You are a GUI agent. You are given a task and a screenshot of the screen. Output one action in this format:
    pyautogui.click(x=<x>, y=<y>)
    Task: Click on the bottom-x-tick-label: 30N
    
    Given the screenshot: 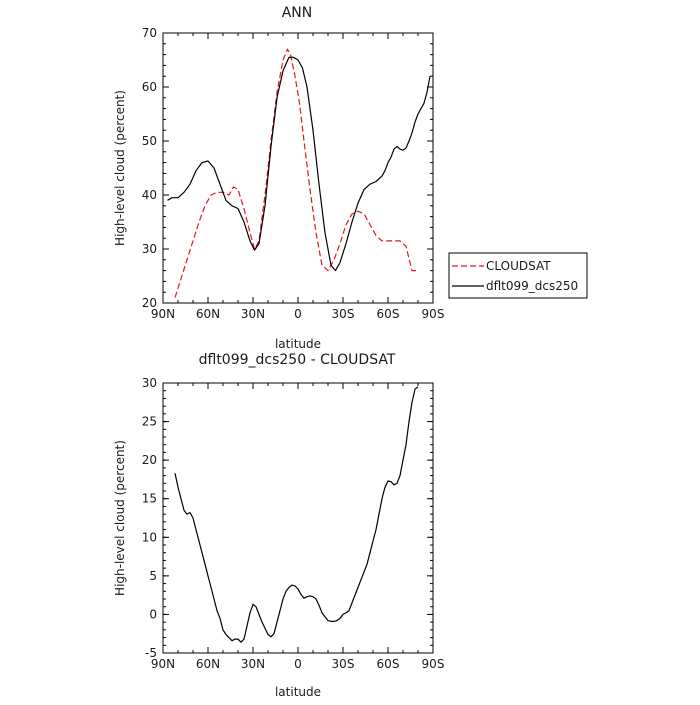 What is the action you would take?
    pyautogui.click(x=253, y=664)
    